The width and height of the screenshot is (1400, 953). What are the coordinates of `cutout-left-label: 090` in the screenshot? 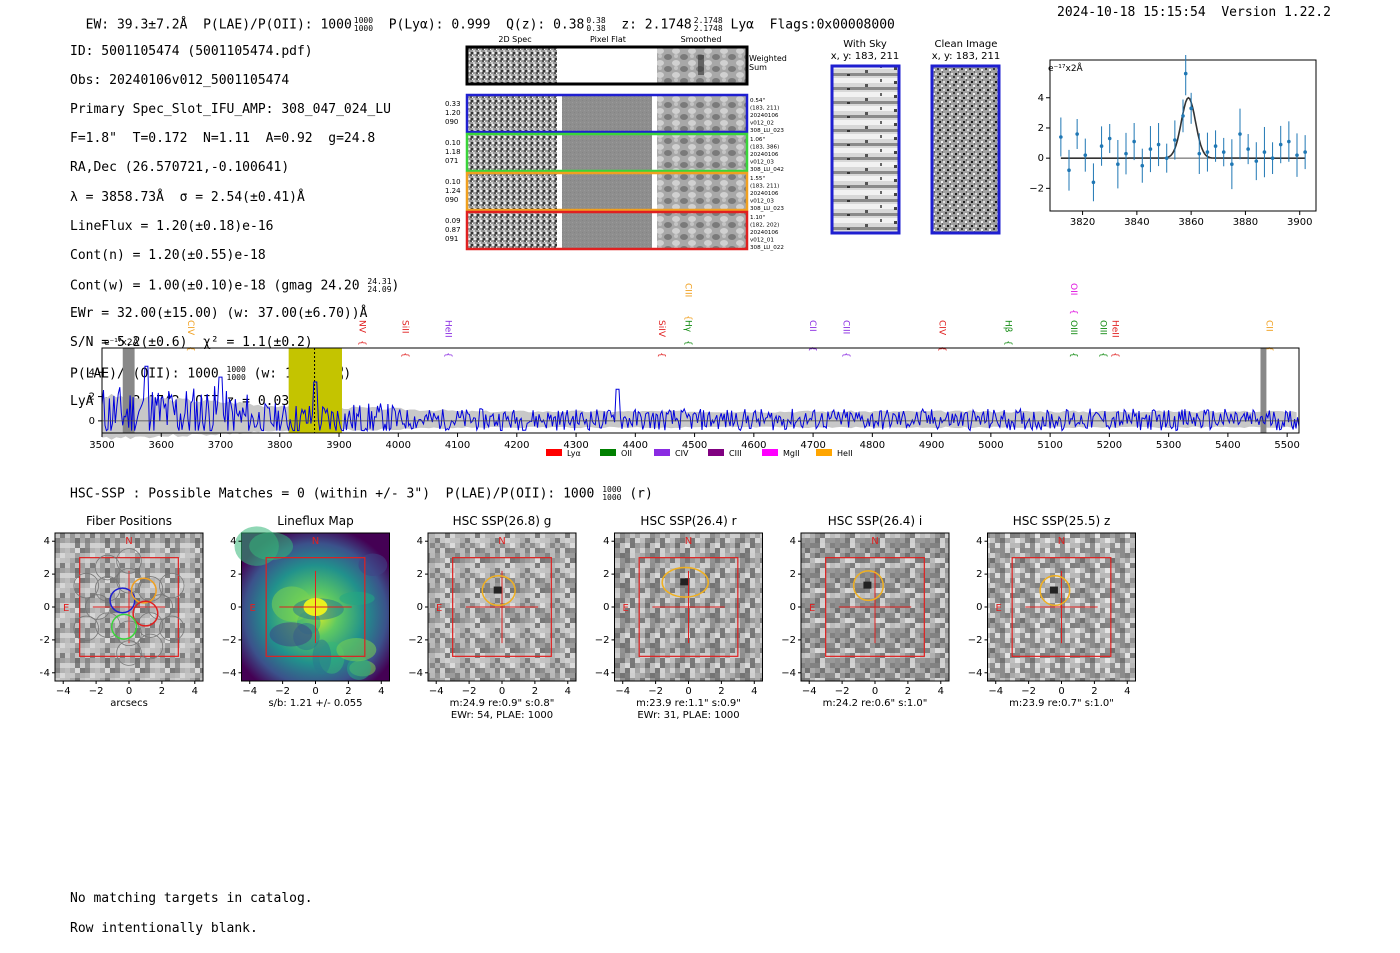 It's located at (451, 200).